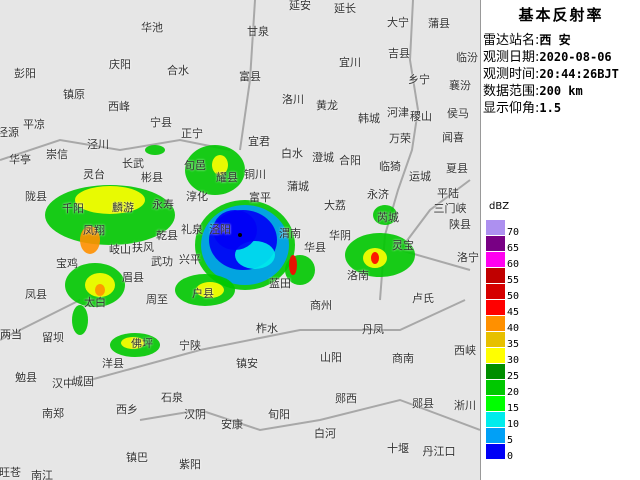 The image size is (640, 480). I want to click on place-label: 大荔, so click(335, 205).